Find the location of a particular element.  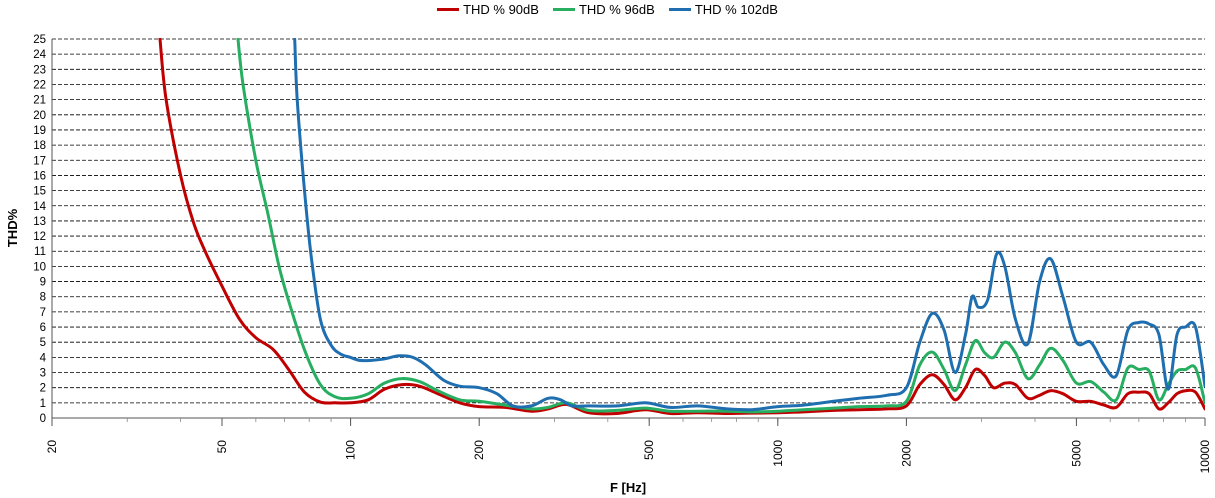

y-tick-label: 23 is located at coordinates (39, 70).